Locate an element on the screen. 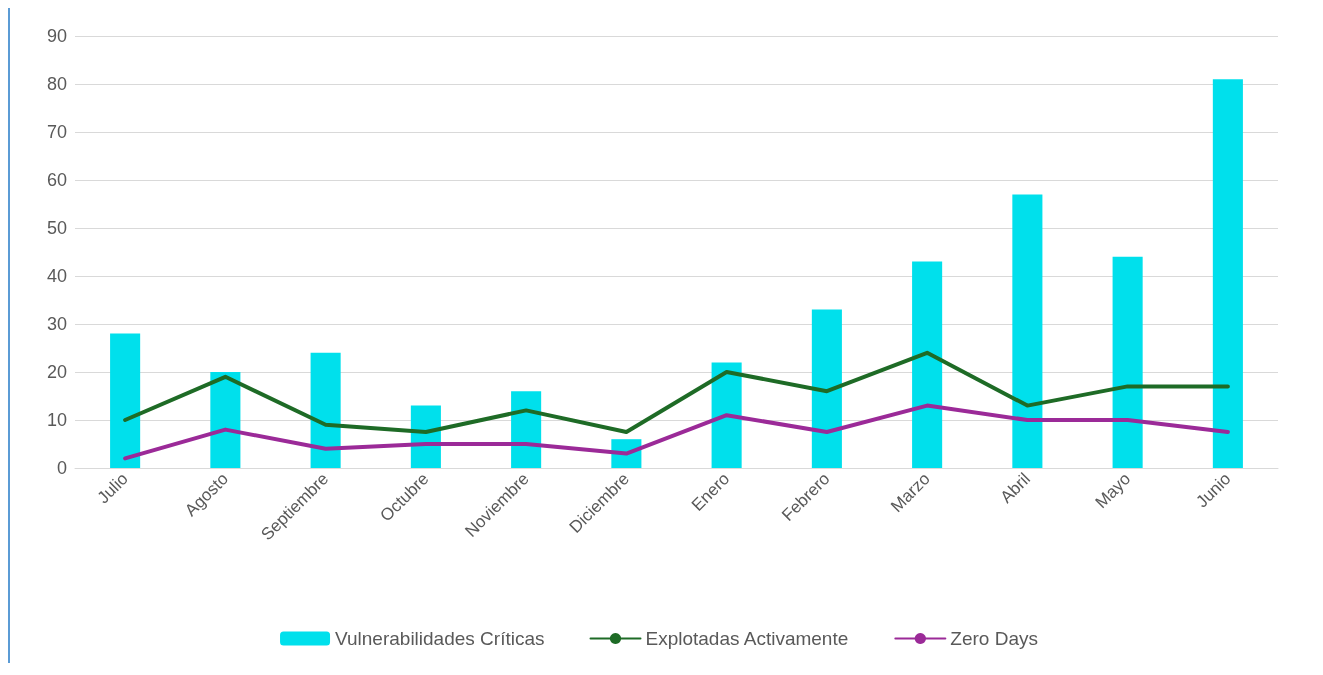 This screenshot has height=675, width=1323. legend-label: Vulnerabilidades Críticas is located at coordinates (440, 638).